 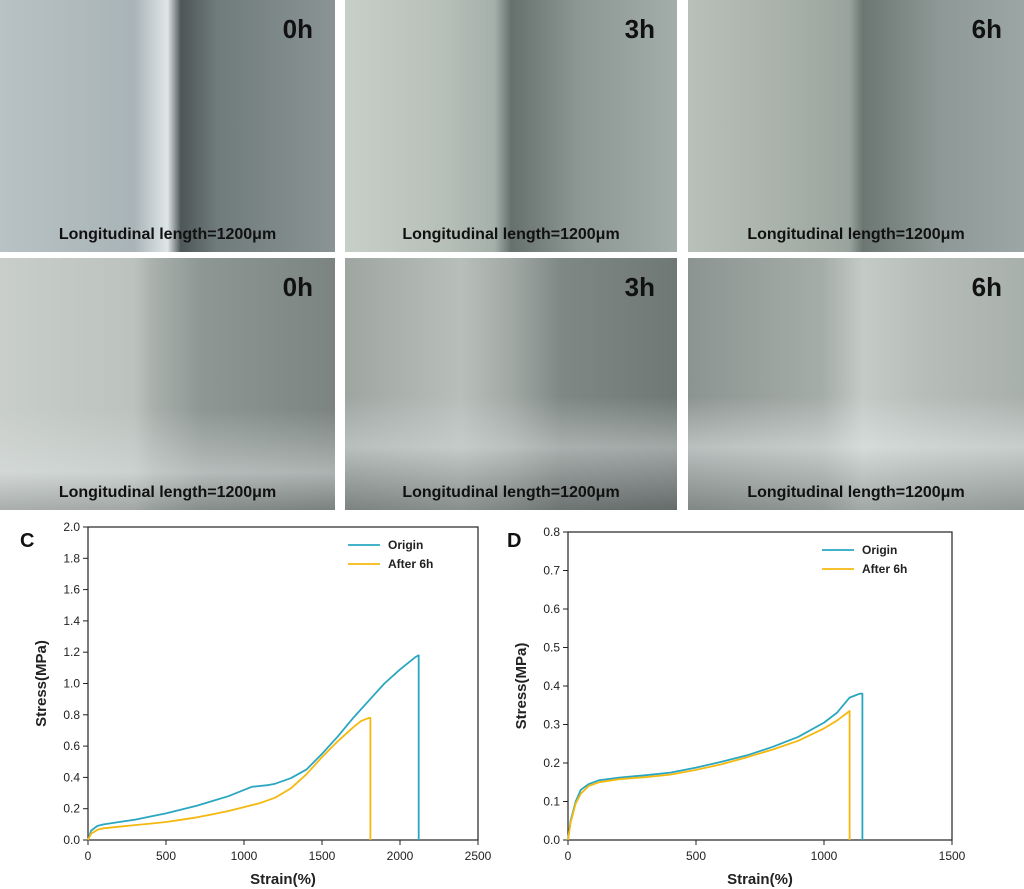 I want to click on panel-label-d: D, so click(x=514, y=541).